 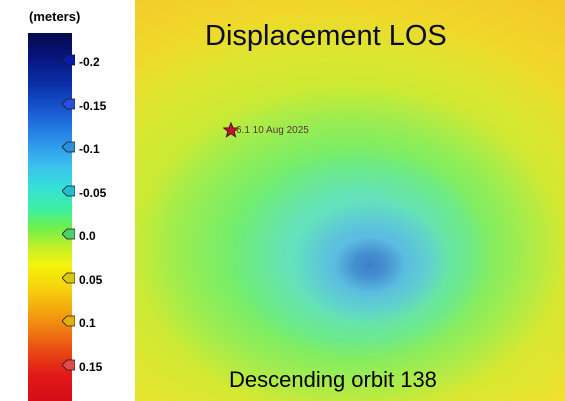 I want to click on colorbar-tick-label: -0.15, so click(x=93, y=105).